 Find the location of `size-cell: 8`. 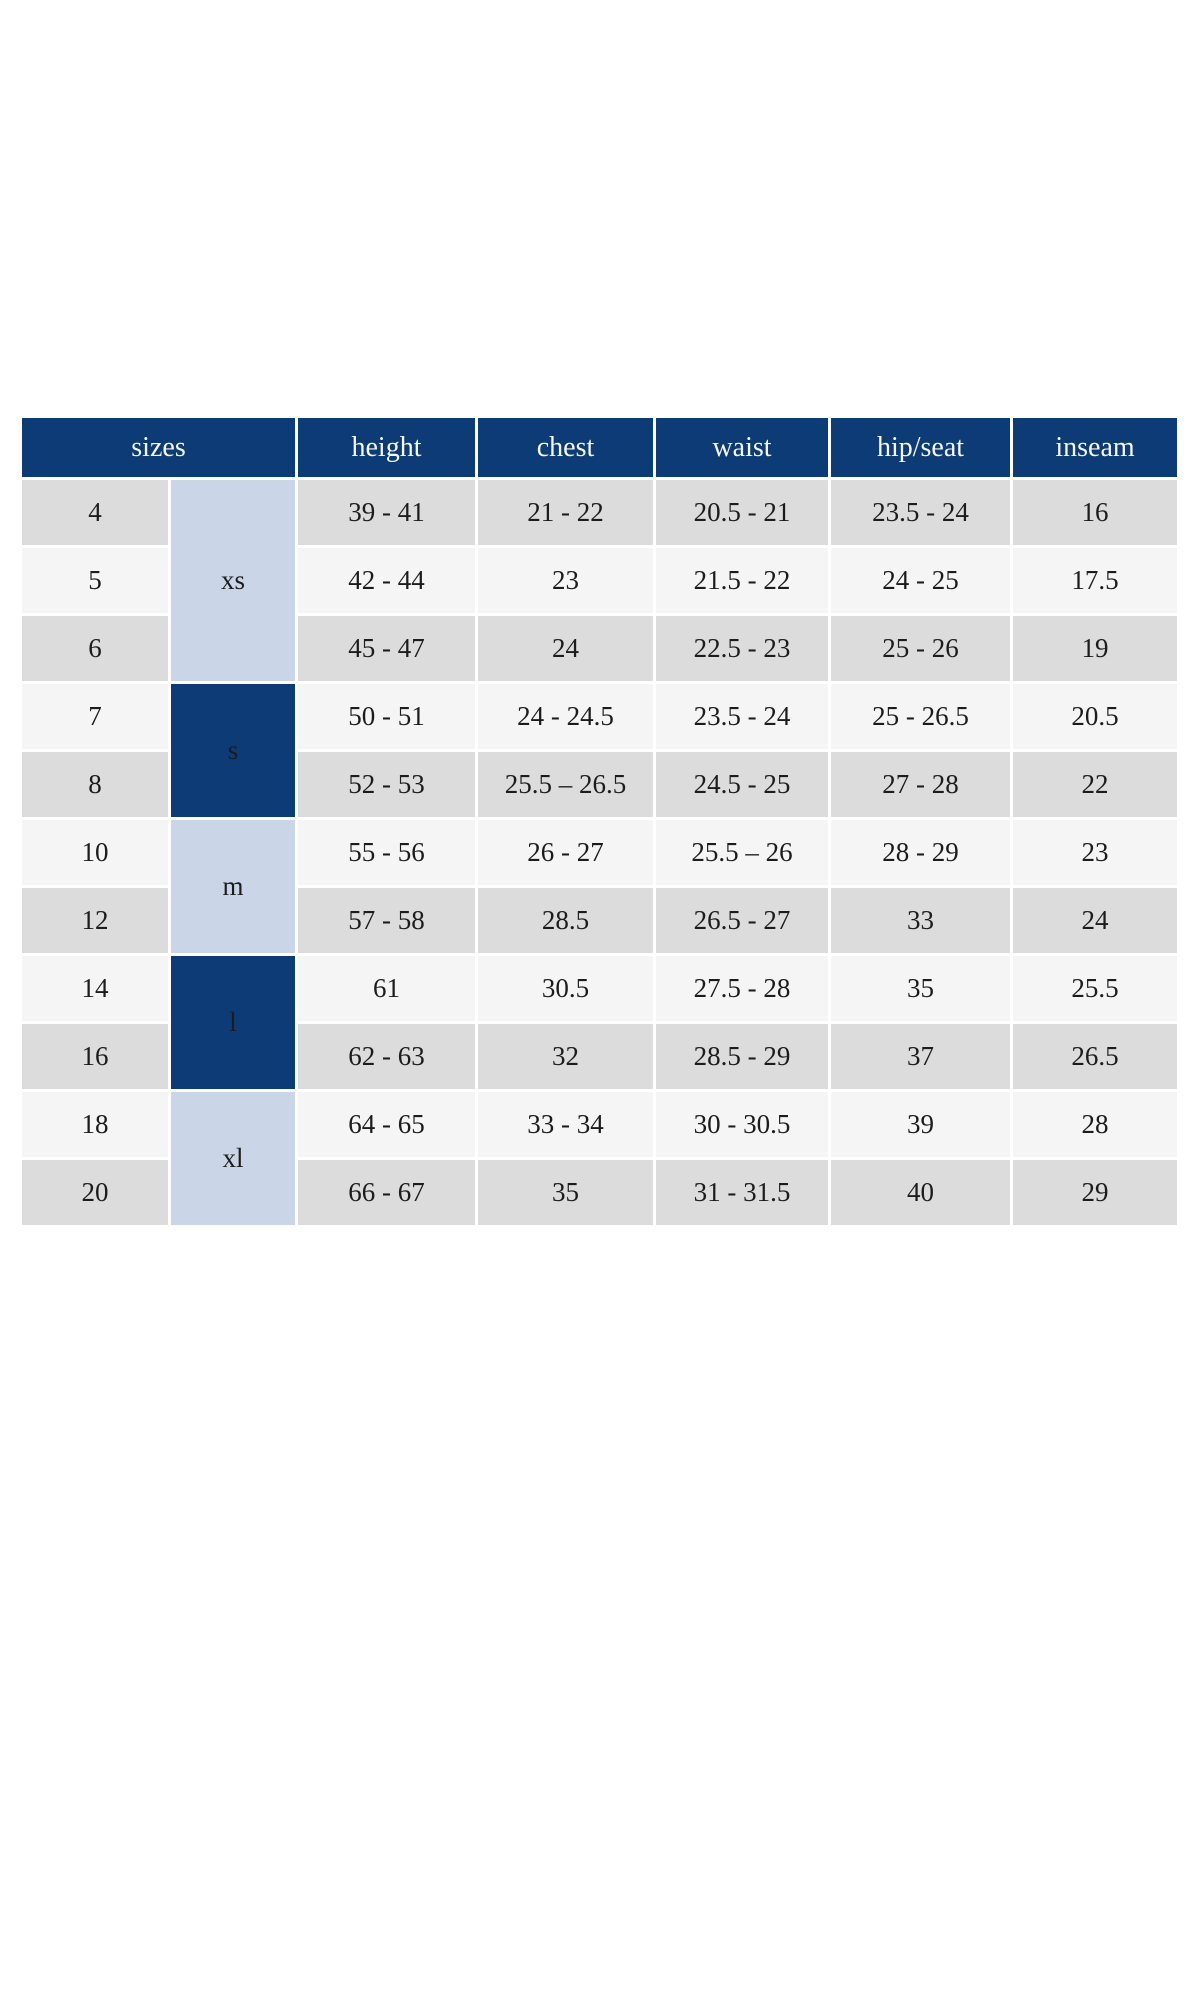

size-cell: 8 is located at coordinates (95, 784).